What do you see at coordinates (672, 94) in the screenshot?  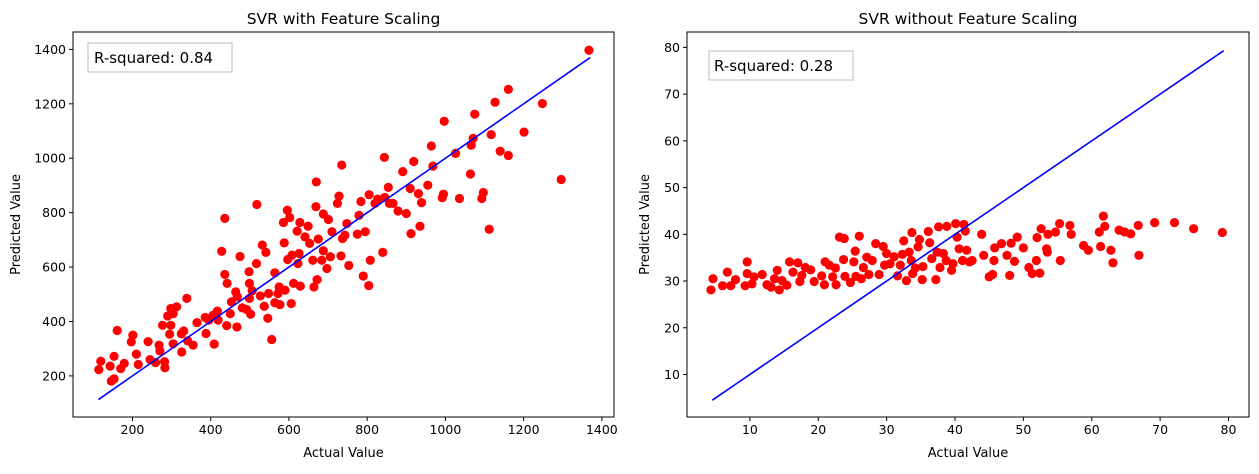 I see `right-y-tick-label: 70` at bounding box center [672, 94].